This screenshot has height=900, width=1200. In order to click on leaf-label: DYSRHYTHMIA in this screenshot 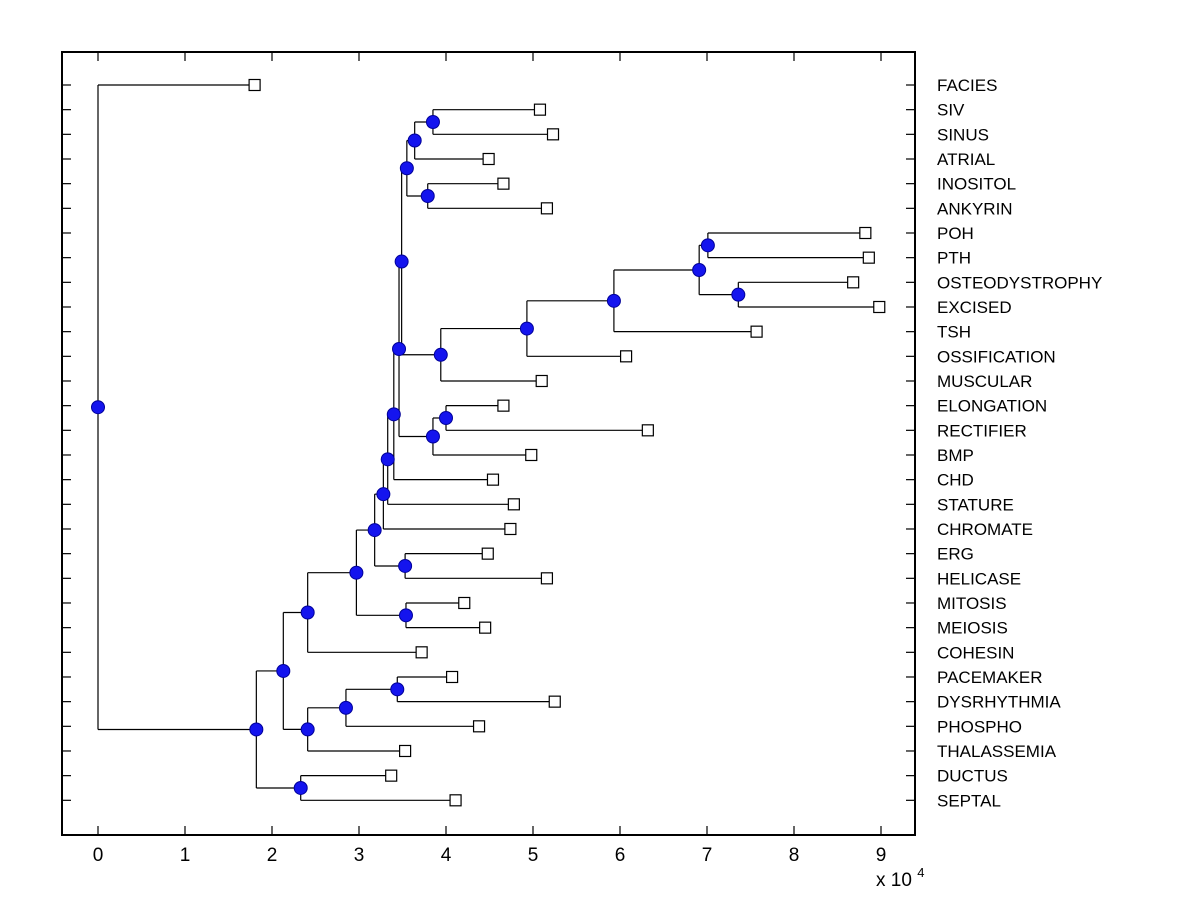, I will do `click(999, 702)`.